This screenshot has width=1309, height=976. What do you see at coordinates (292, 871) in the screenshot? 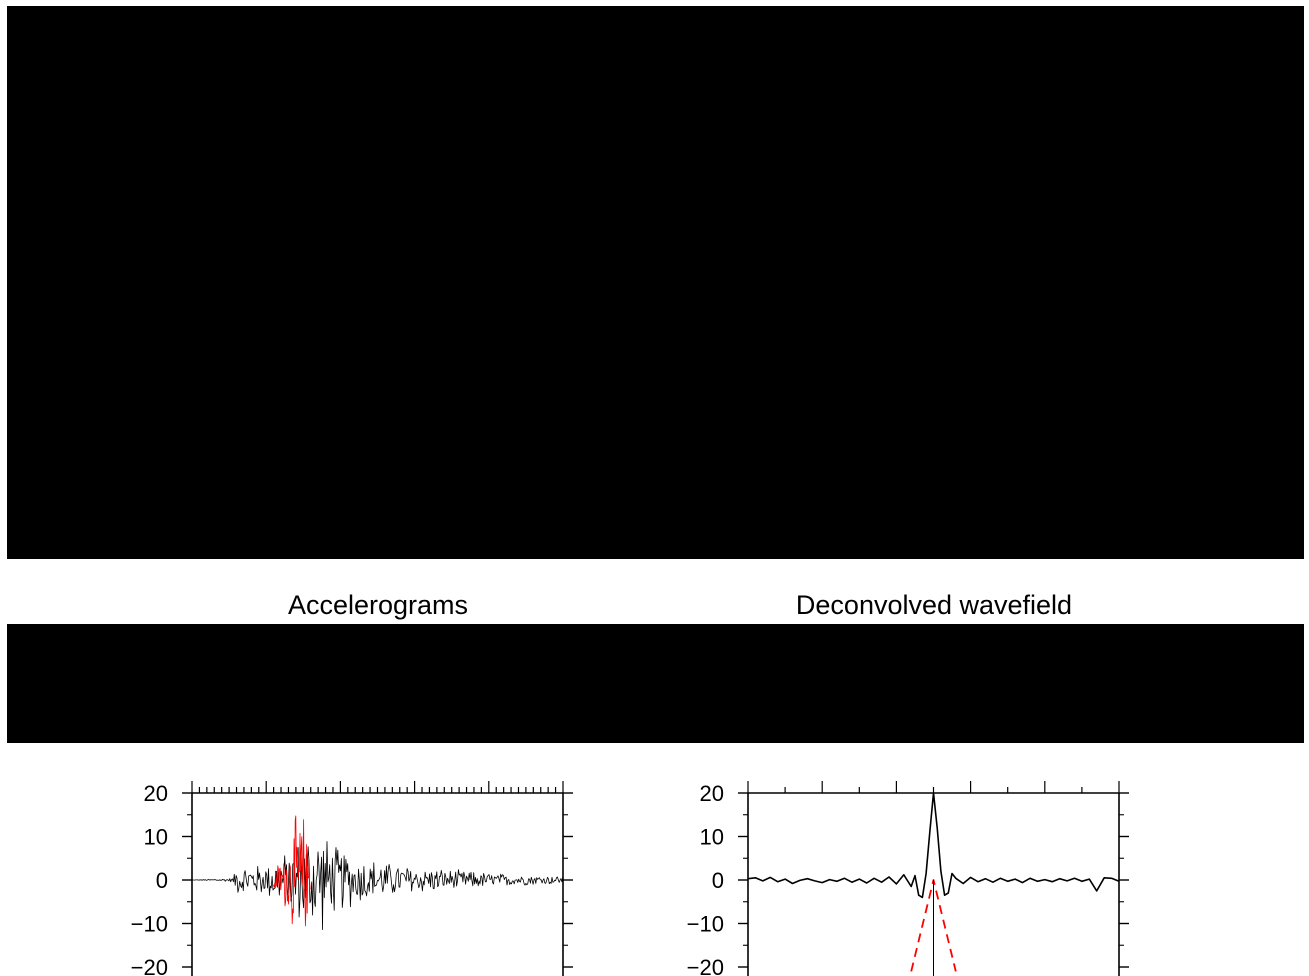
I see `series-1-line` at bounding box center [292, 871].